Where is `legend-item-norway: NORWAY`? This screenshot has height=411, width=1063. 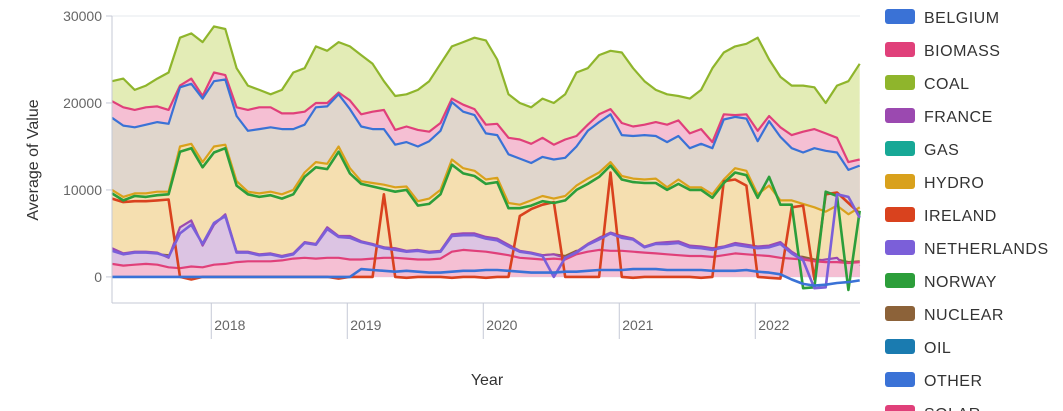
legend-item-norway: NORWAY is located at coordinates (941, 282).